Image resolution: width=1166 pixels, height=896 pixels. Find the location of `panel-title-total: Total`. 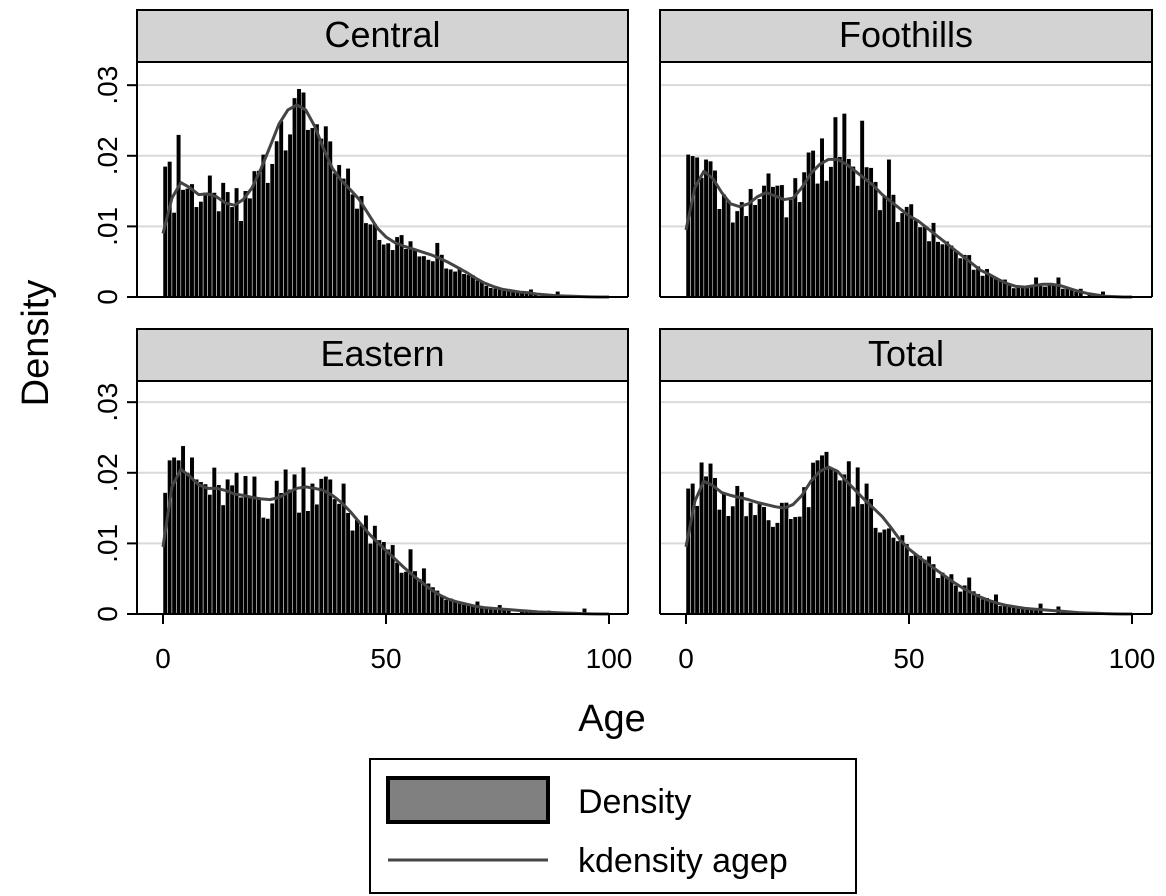

panel-title-total: Total is located at coordinates (906, 353).